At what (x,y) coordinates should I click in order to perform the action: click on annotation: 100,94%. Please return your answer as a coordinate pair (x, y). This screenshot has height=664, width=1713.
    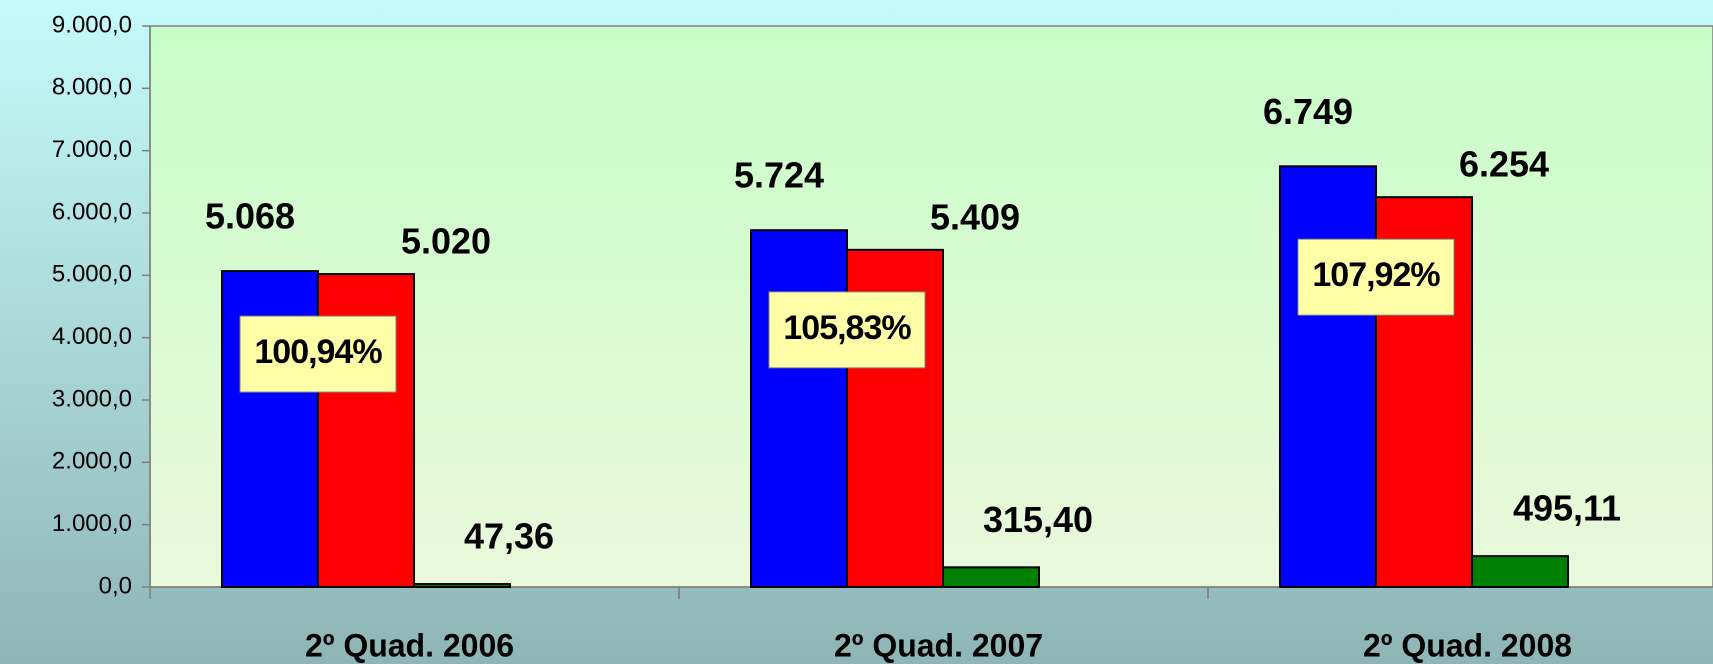
    Looking at the image, I should click on (318, 352).